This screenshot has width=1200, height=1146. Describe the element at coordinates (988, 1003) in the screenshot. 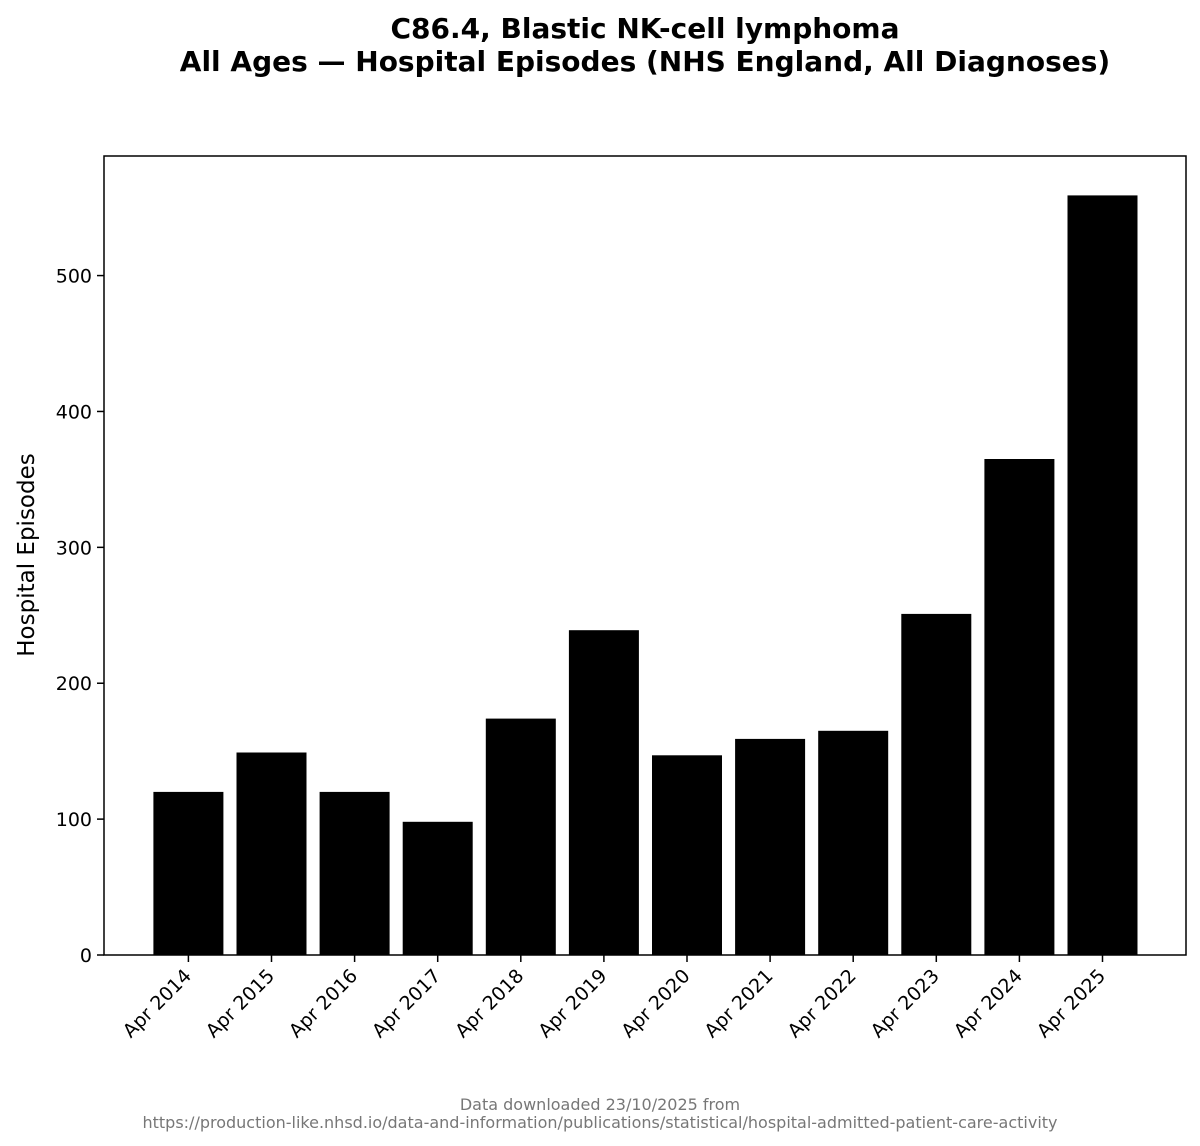

I see `x-tick-label-apr-2024: Apr 2024` at that location.